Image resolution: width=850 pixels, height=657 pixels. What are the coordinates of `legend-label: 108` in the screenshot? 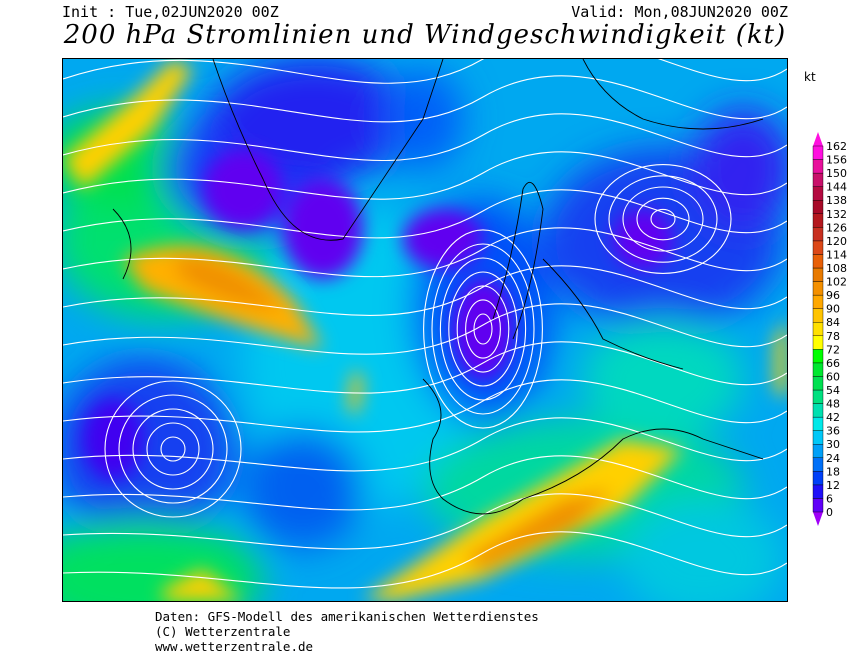 It's located at (836, 268).